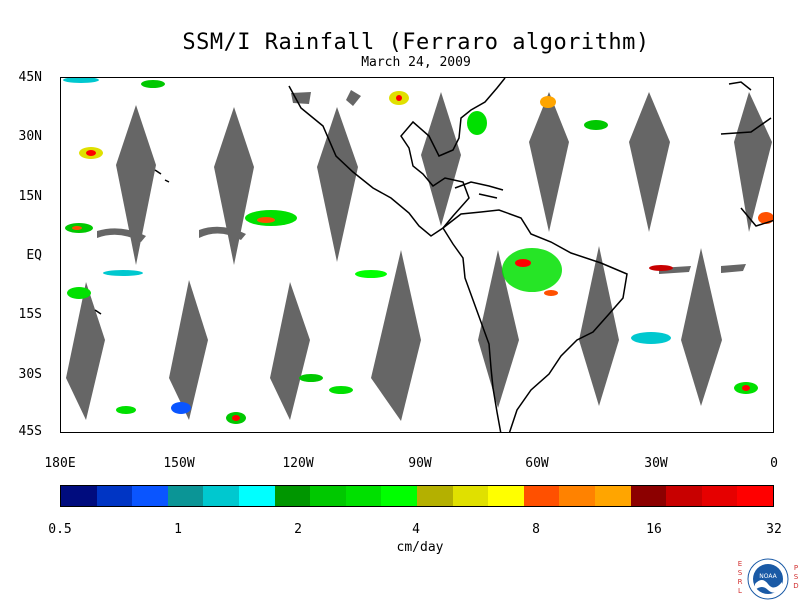 This screenshot has width=800, height=600. I want to click on lat-label-15n: 15N, so click(30, 196).